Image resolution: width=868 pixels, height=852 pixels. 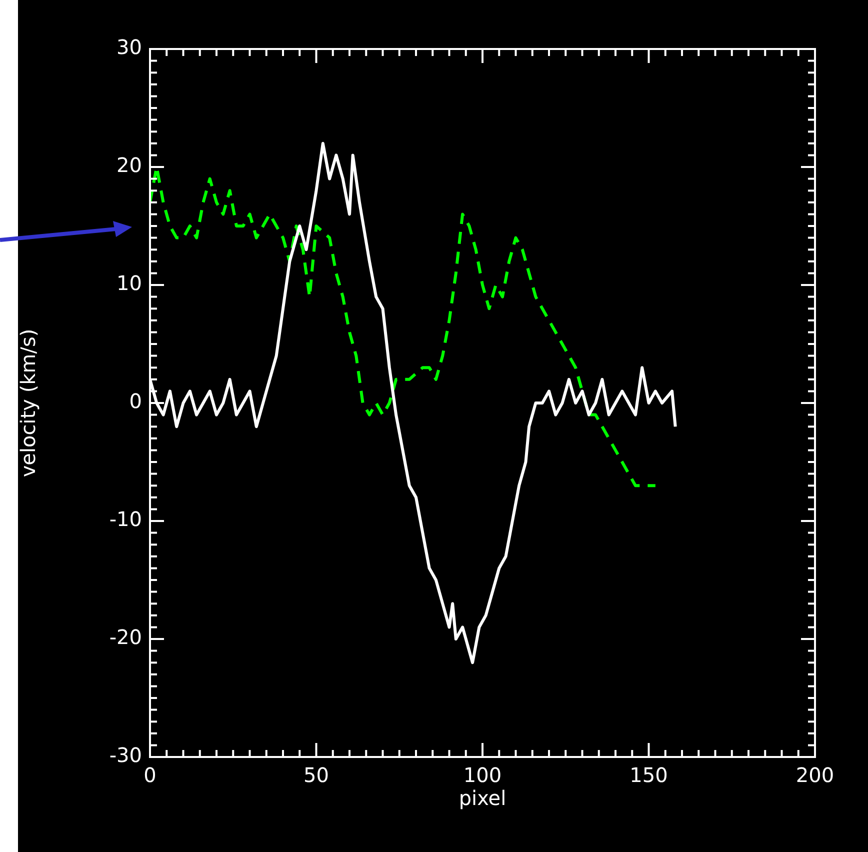 What do you see at coordinates (125, 637) in the screenshot?
I see `y-tick-label: -20` at bounding box center [125, 637].